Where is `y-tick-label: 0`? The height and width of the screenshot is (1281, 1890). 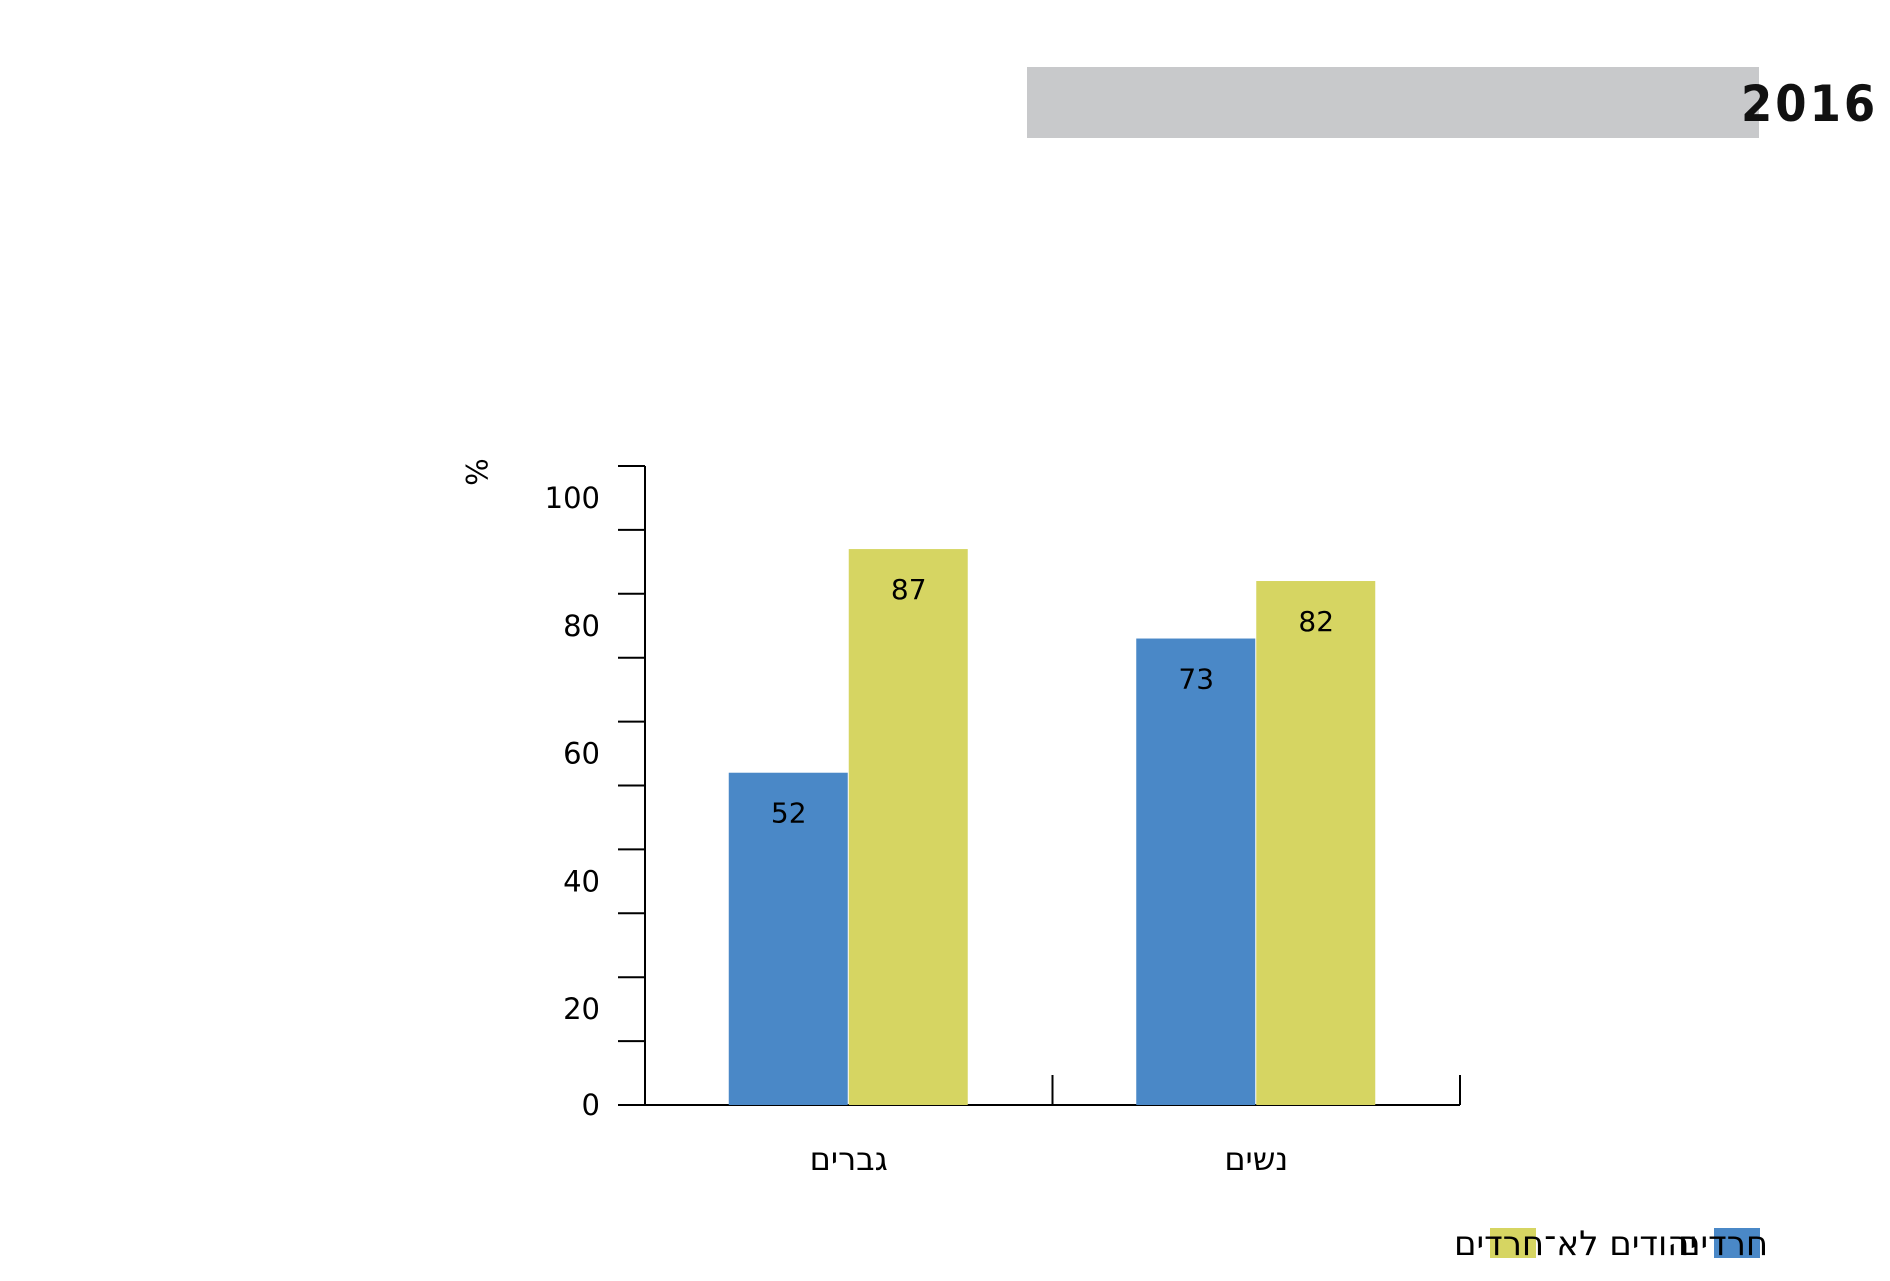
y-tick-label: 0 is located at coordinates (591, 1105).